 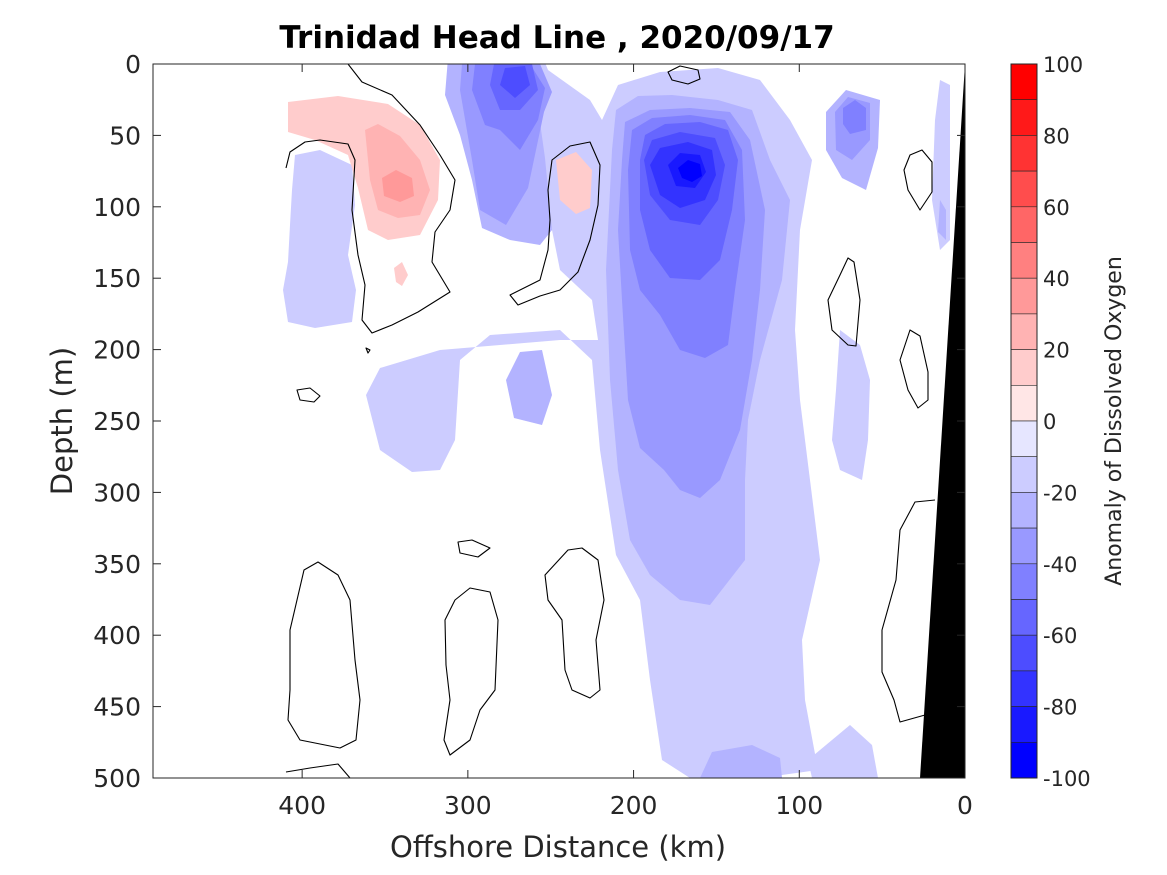 What do you see at coordinates (1056, 351) in the screenshot?
I see `colorbar-tick-label: 20` at bounding box center [1056, 351].